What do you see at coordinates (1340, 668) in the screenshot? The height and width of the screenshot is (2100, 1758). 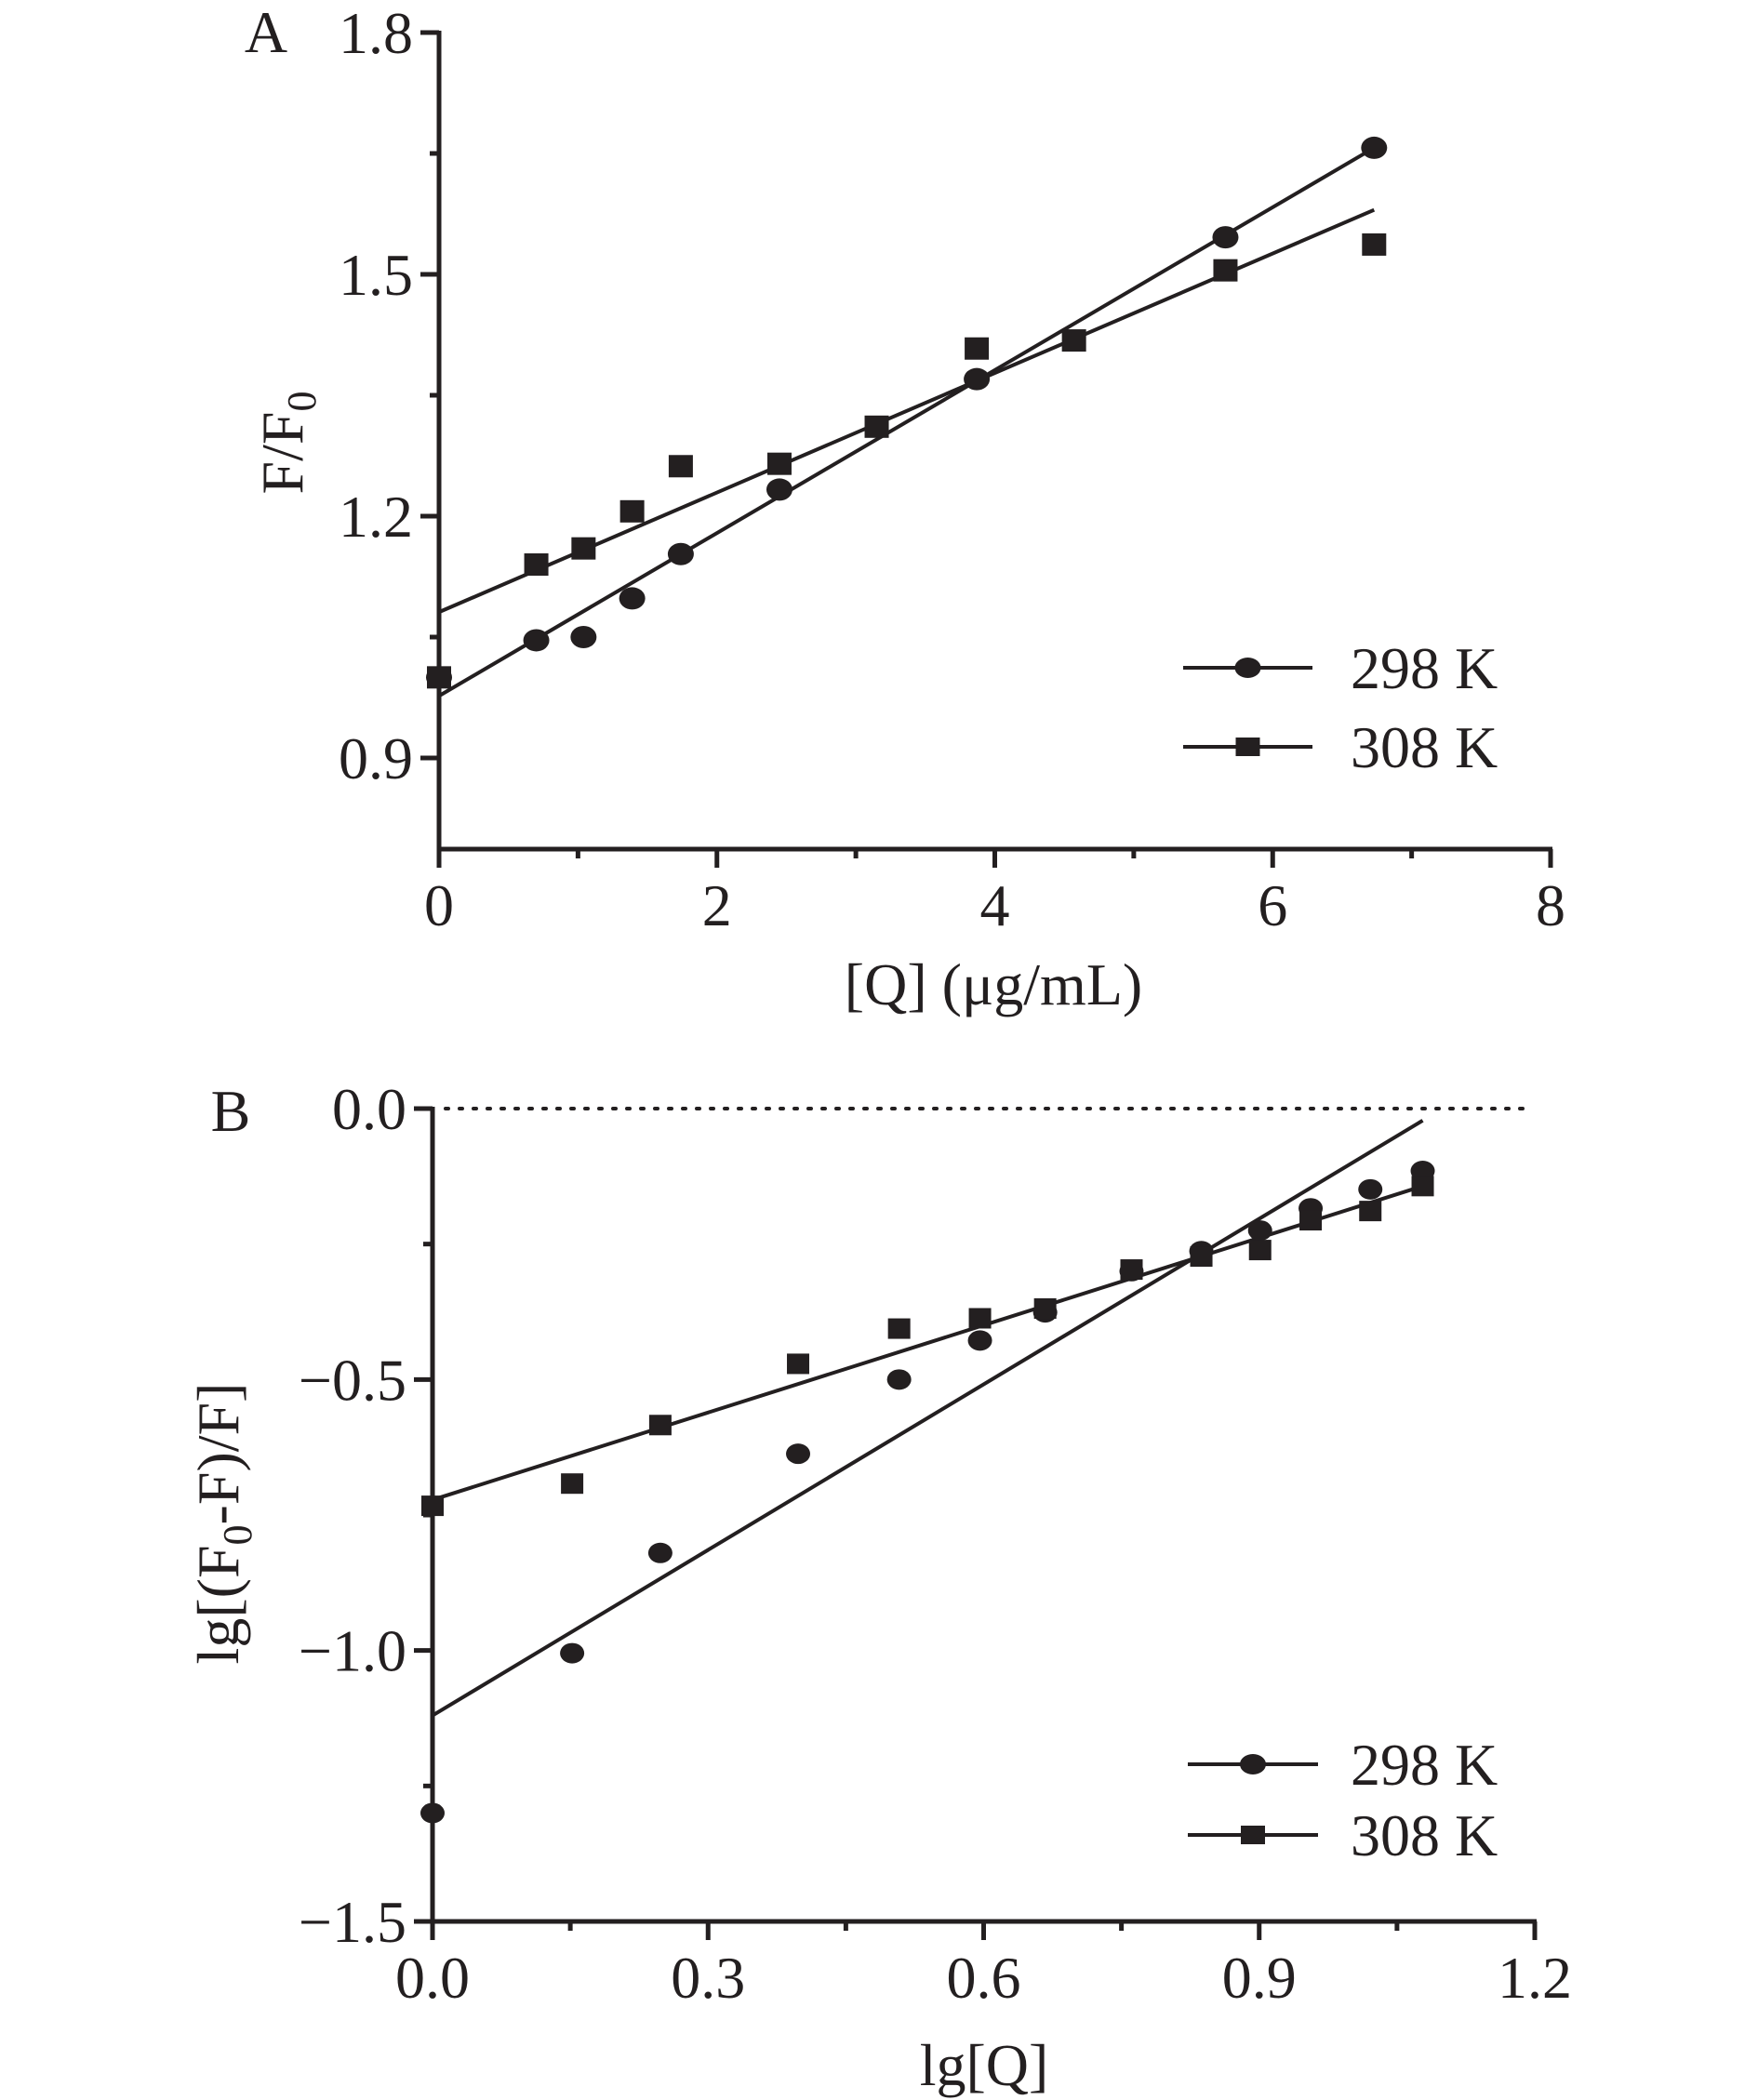 I see `panel-a-legend-item-298k: 298 K` at bounding box center [1340, 668].